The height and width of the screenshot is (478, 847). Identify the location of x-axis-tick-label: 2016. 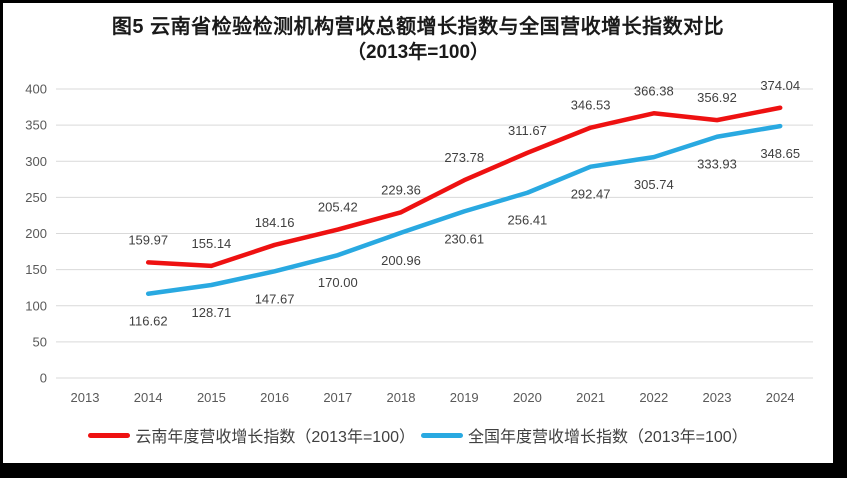
(274, 397).